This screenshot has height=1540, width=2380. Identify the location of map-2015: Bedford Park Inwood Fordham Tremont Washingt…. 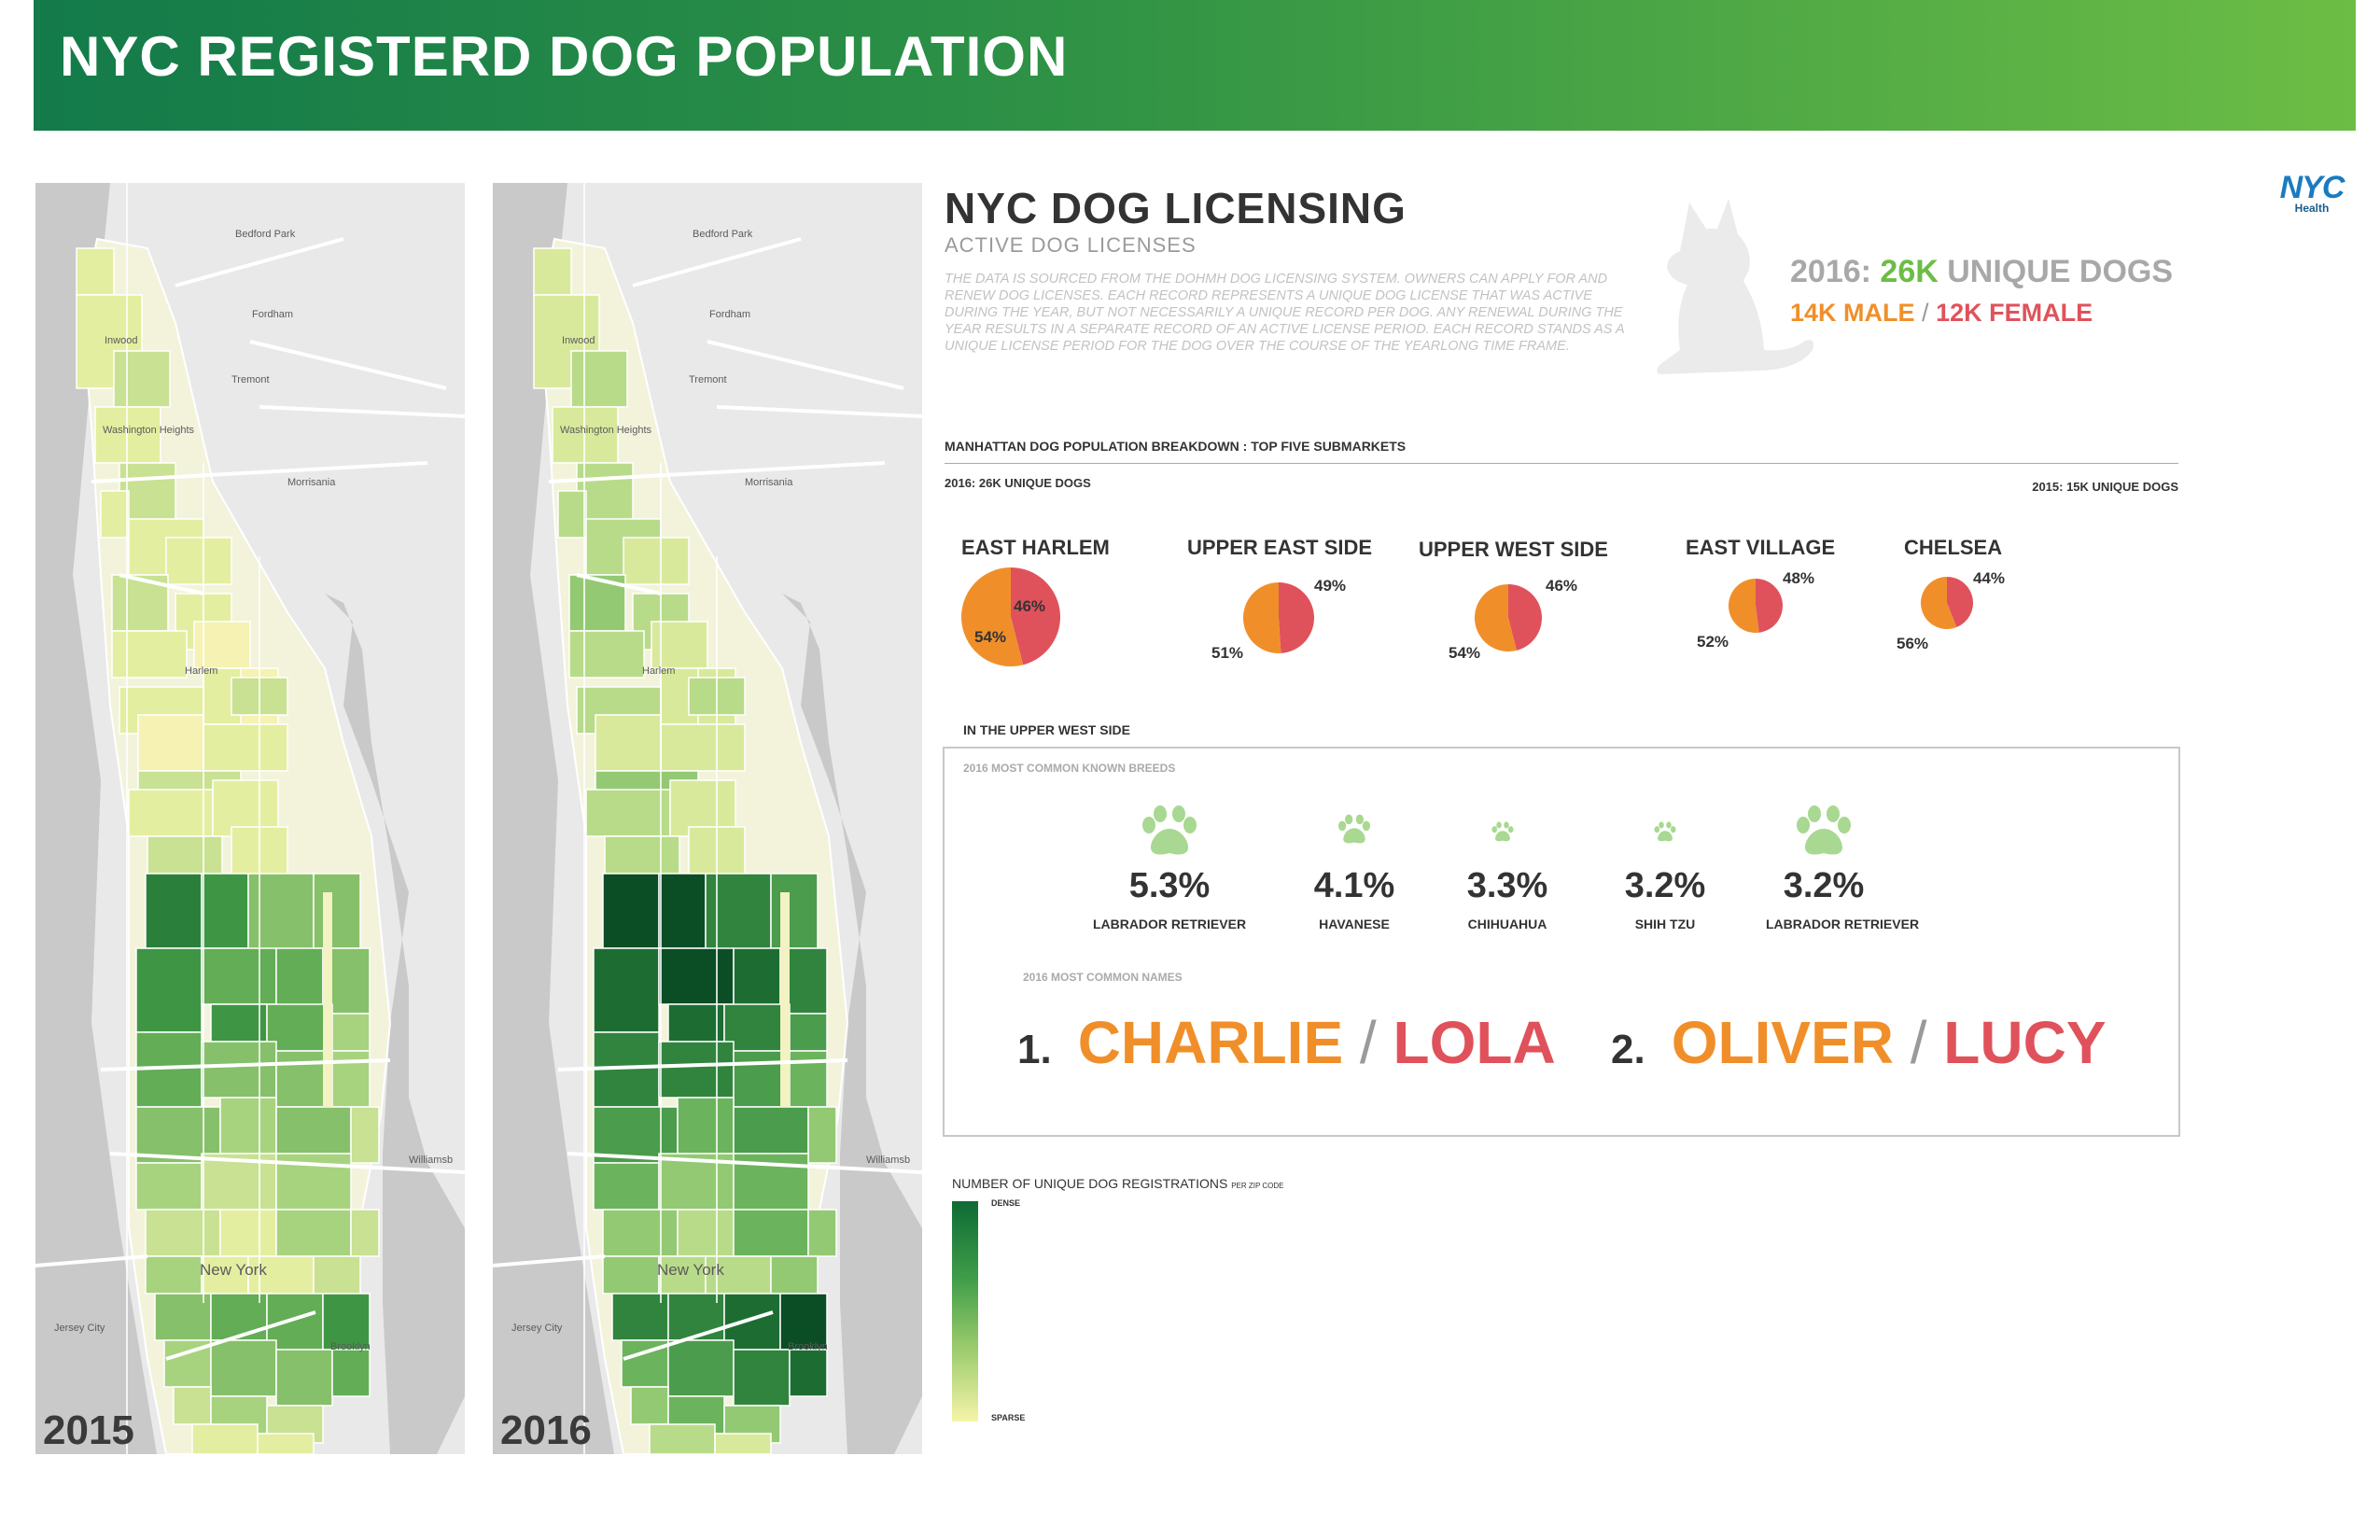
(250, 818).